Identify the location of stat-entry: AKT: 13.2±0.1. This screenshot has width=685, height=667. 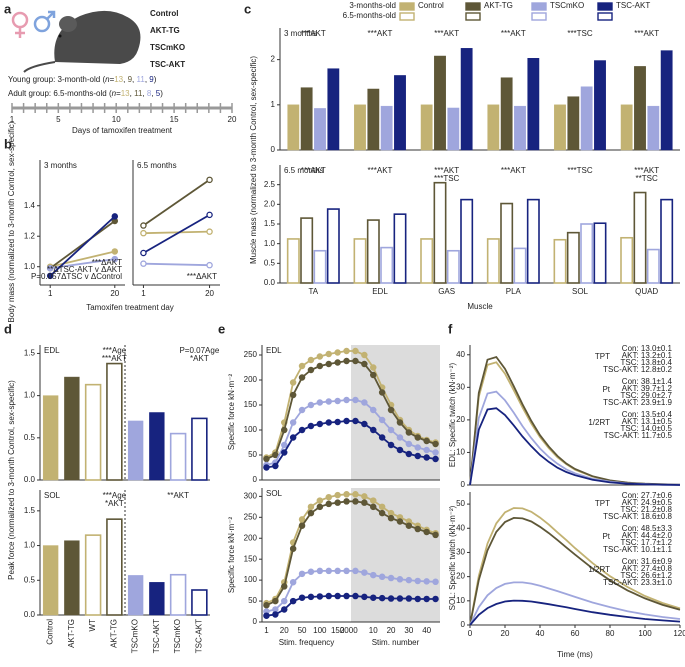
(647, 355).